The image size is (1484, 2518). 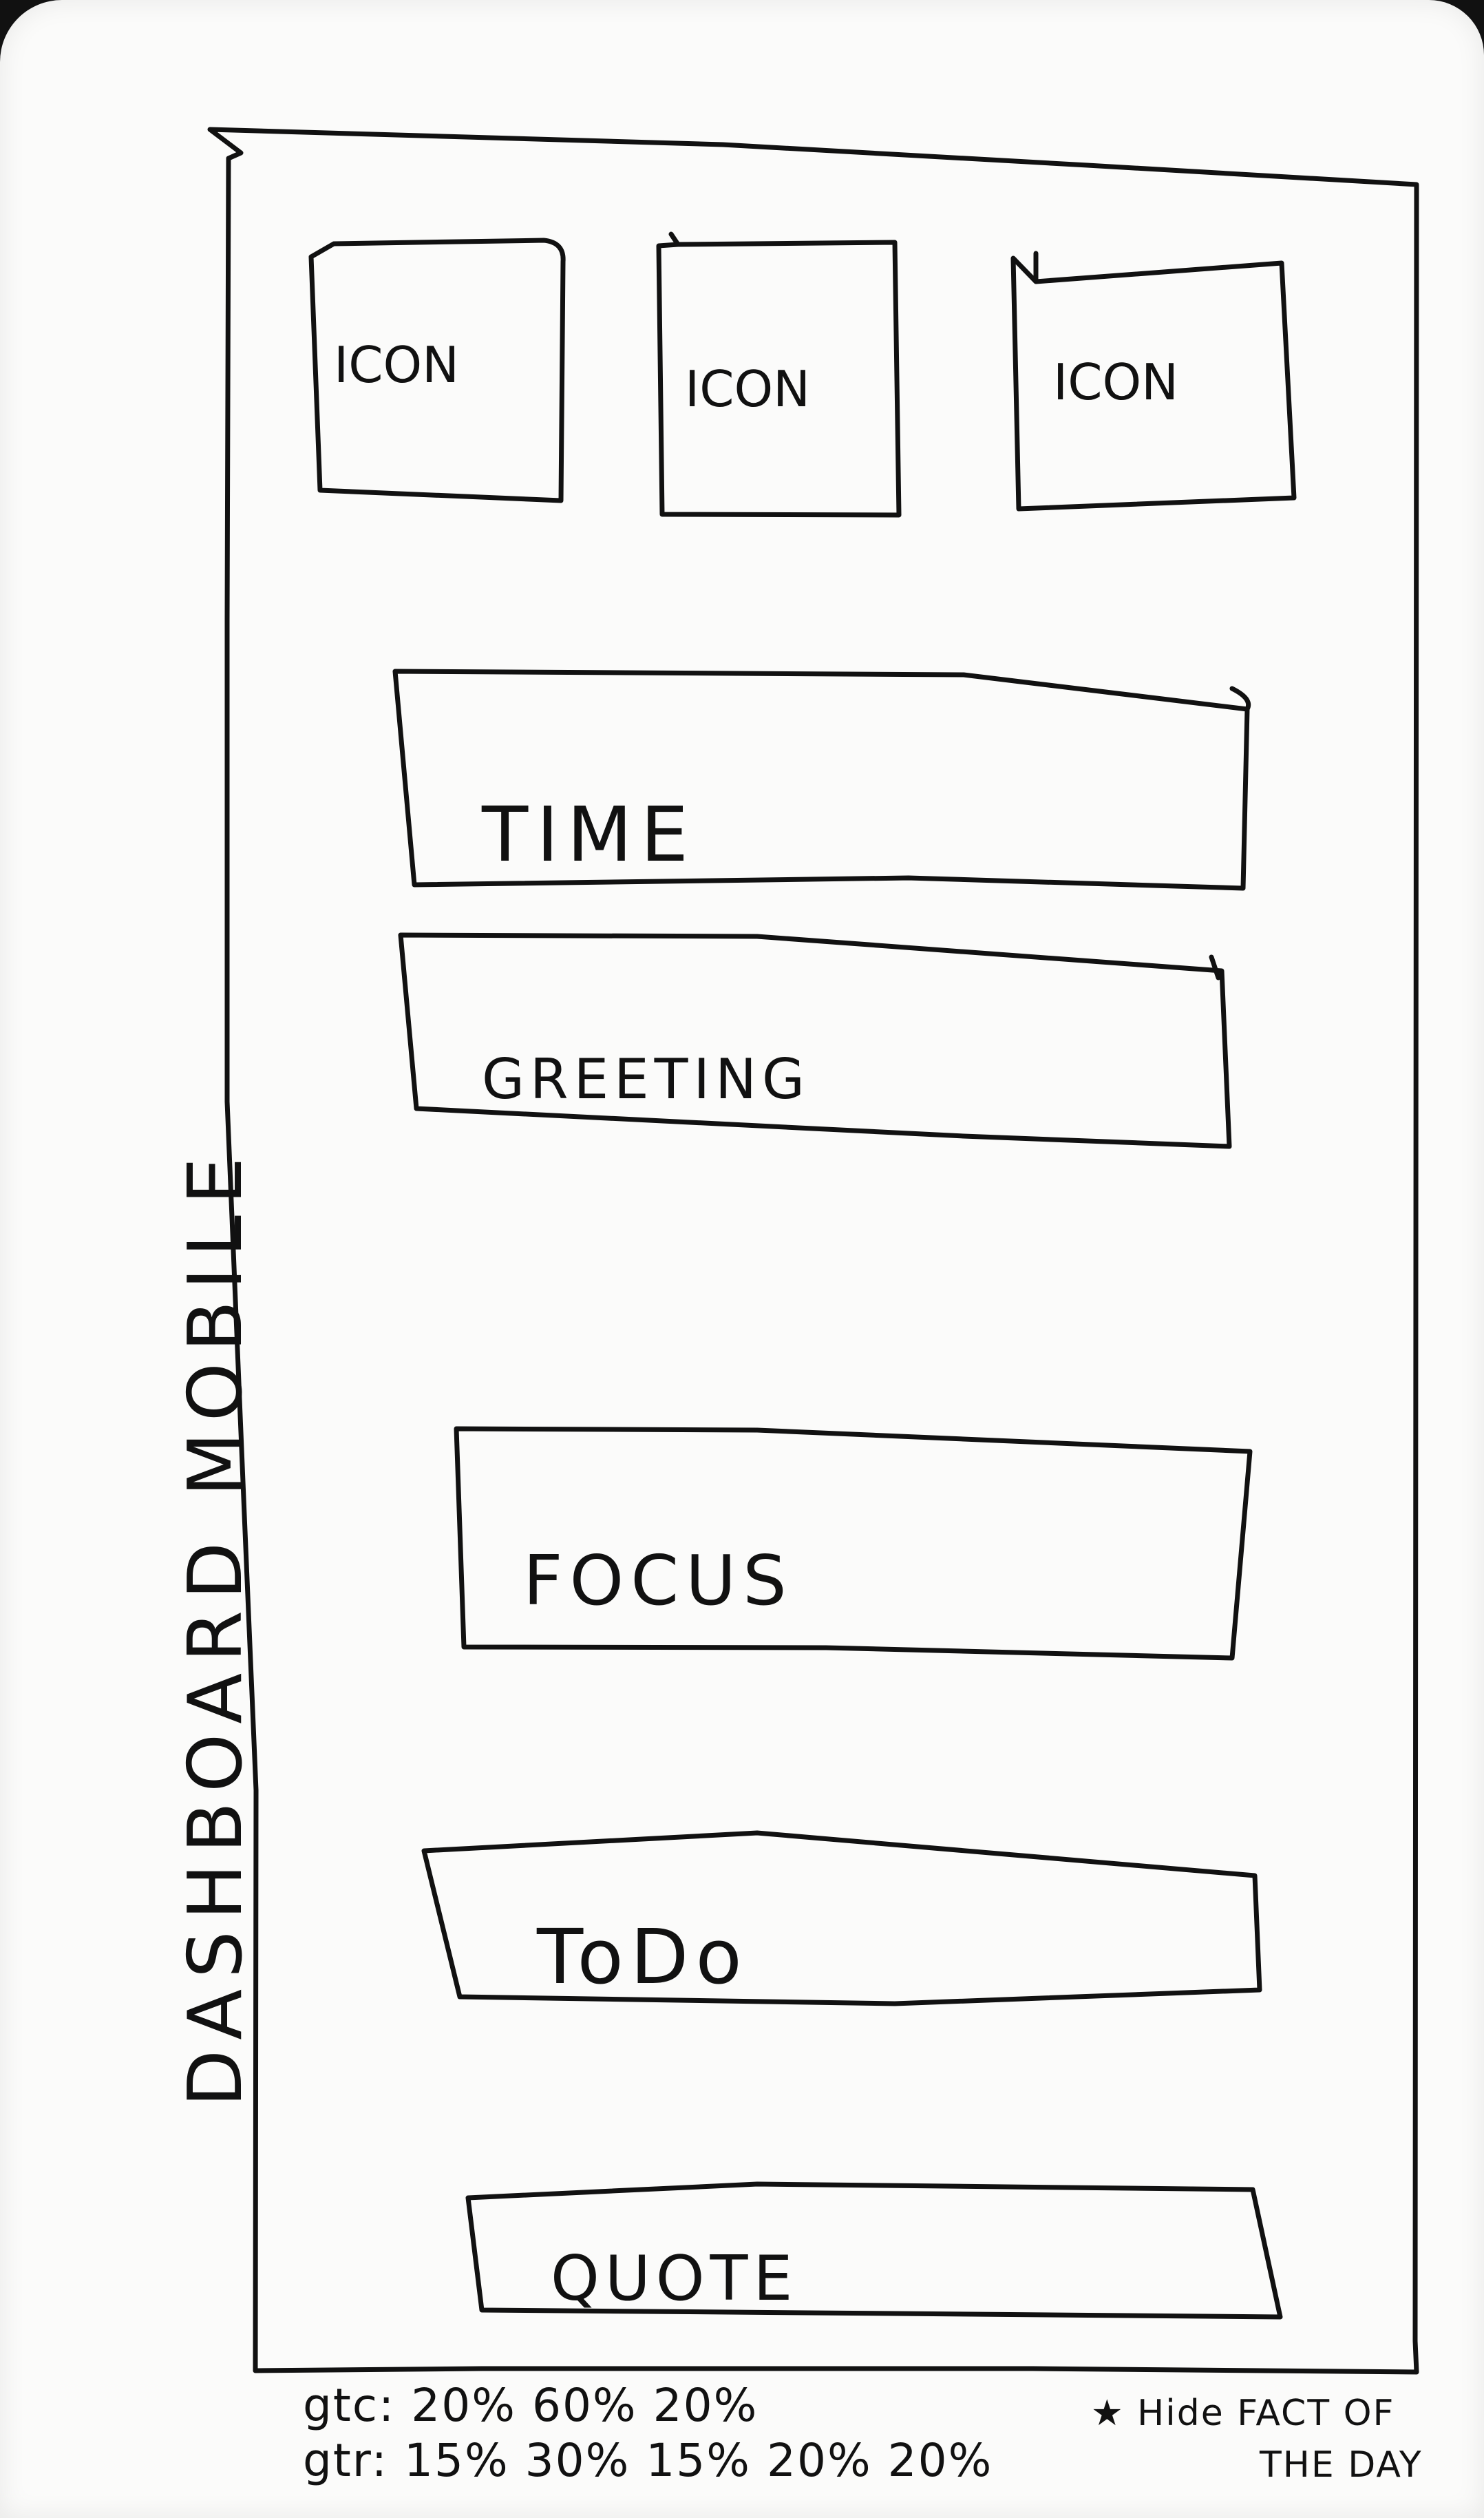 What do you see at coordinates (396, 365) in the screenshot?
I see `icon-label-1: ICON` at bounding box center [396, 365].